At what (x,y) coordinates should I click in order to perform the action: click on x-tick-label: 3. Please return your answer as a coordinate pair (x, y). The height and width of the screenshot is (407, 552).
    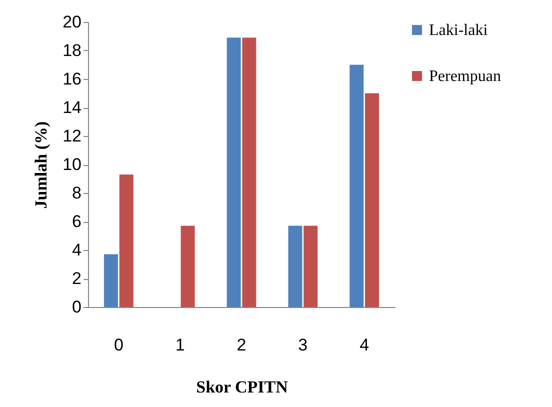
    Looking at the image, I should click on (303, 345).